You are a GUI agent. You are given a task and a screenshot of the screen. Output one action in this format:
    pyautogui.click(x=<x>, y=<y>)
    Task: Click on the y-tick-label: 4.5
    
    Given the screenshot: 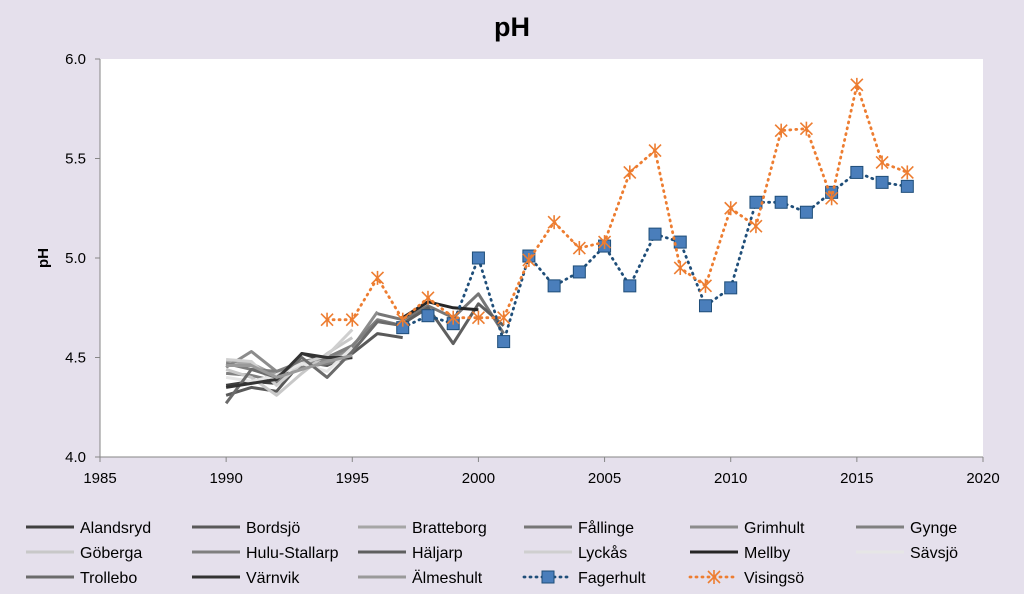 What is the action you would take?
    pyautogui.click(x=75, y=358)
    